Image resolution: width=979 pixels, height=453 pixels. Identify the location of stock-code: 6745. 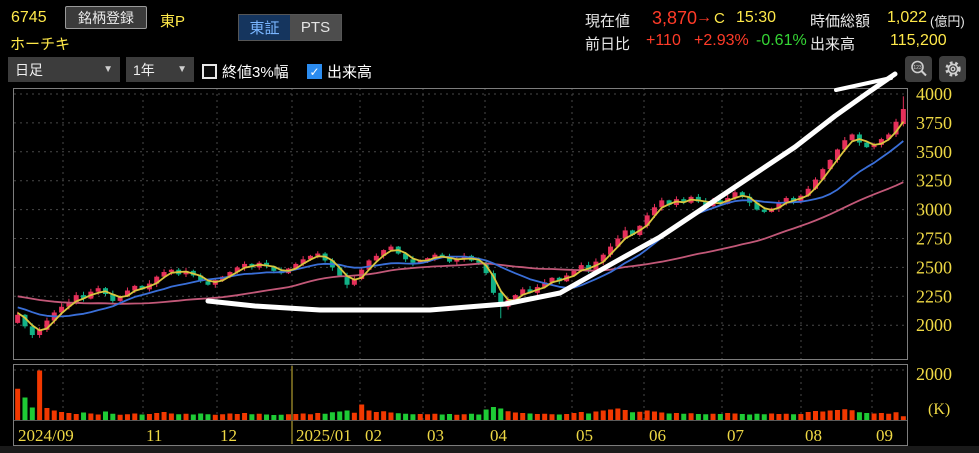
(29, 17).